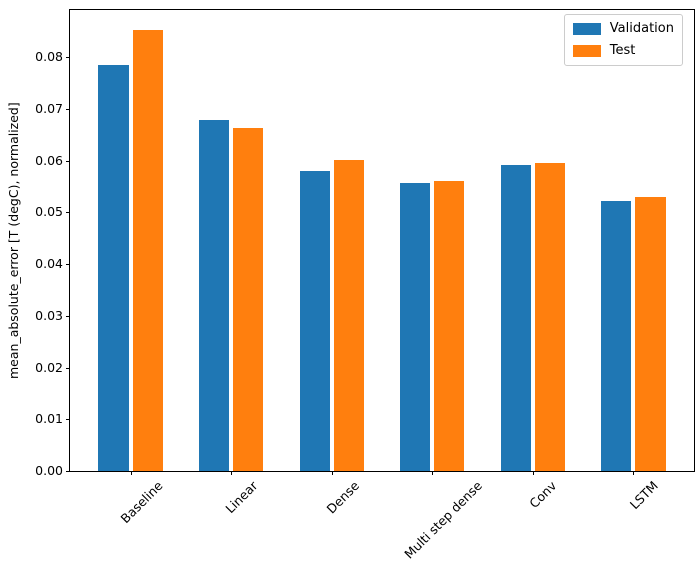 This screenshot has height=582, width=700. I want to click on bar-test-lstm, so click(650, 333).